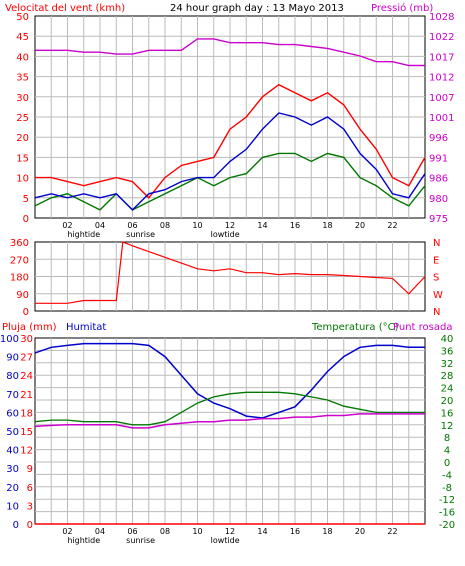 This screenshot has height=566, width=465. Describe the element at coordinates (229, 408) in the screenshot. I see `series-temperature` at that location.